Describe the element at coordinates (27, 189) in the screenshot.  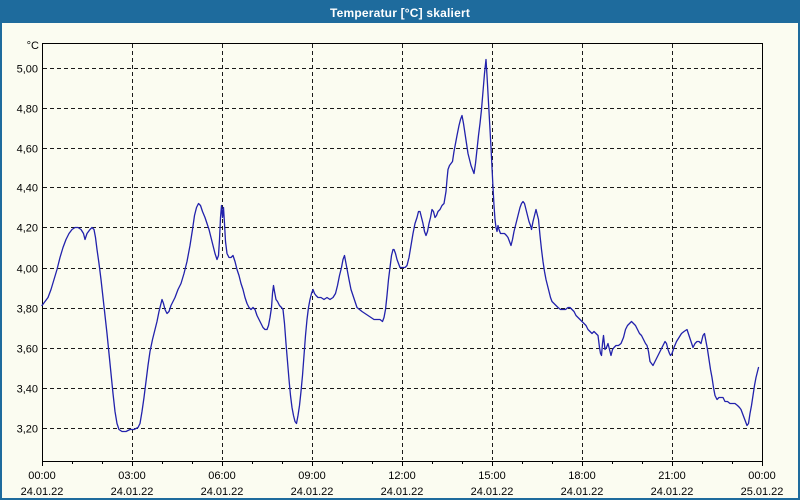
I see `y-tick-label: 4,40` at that location.